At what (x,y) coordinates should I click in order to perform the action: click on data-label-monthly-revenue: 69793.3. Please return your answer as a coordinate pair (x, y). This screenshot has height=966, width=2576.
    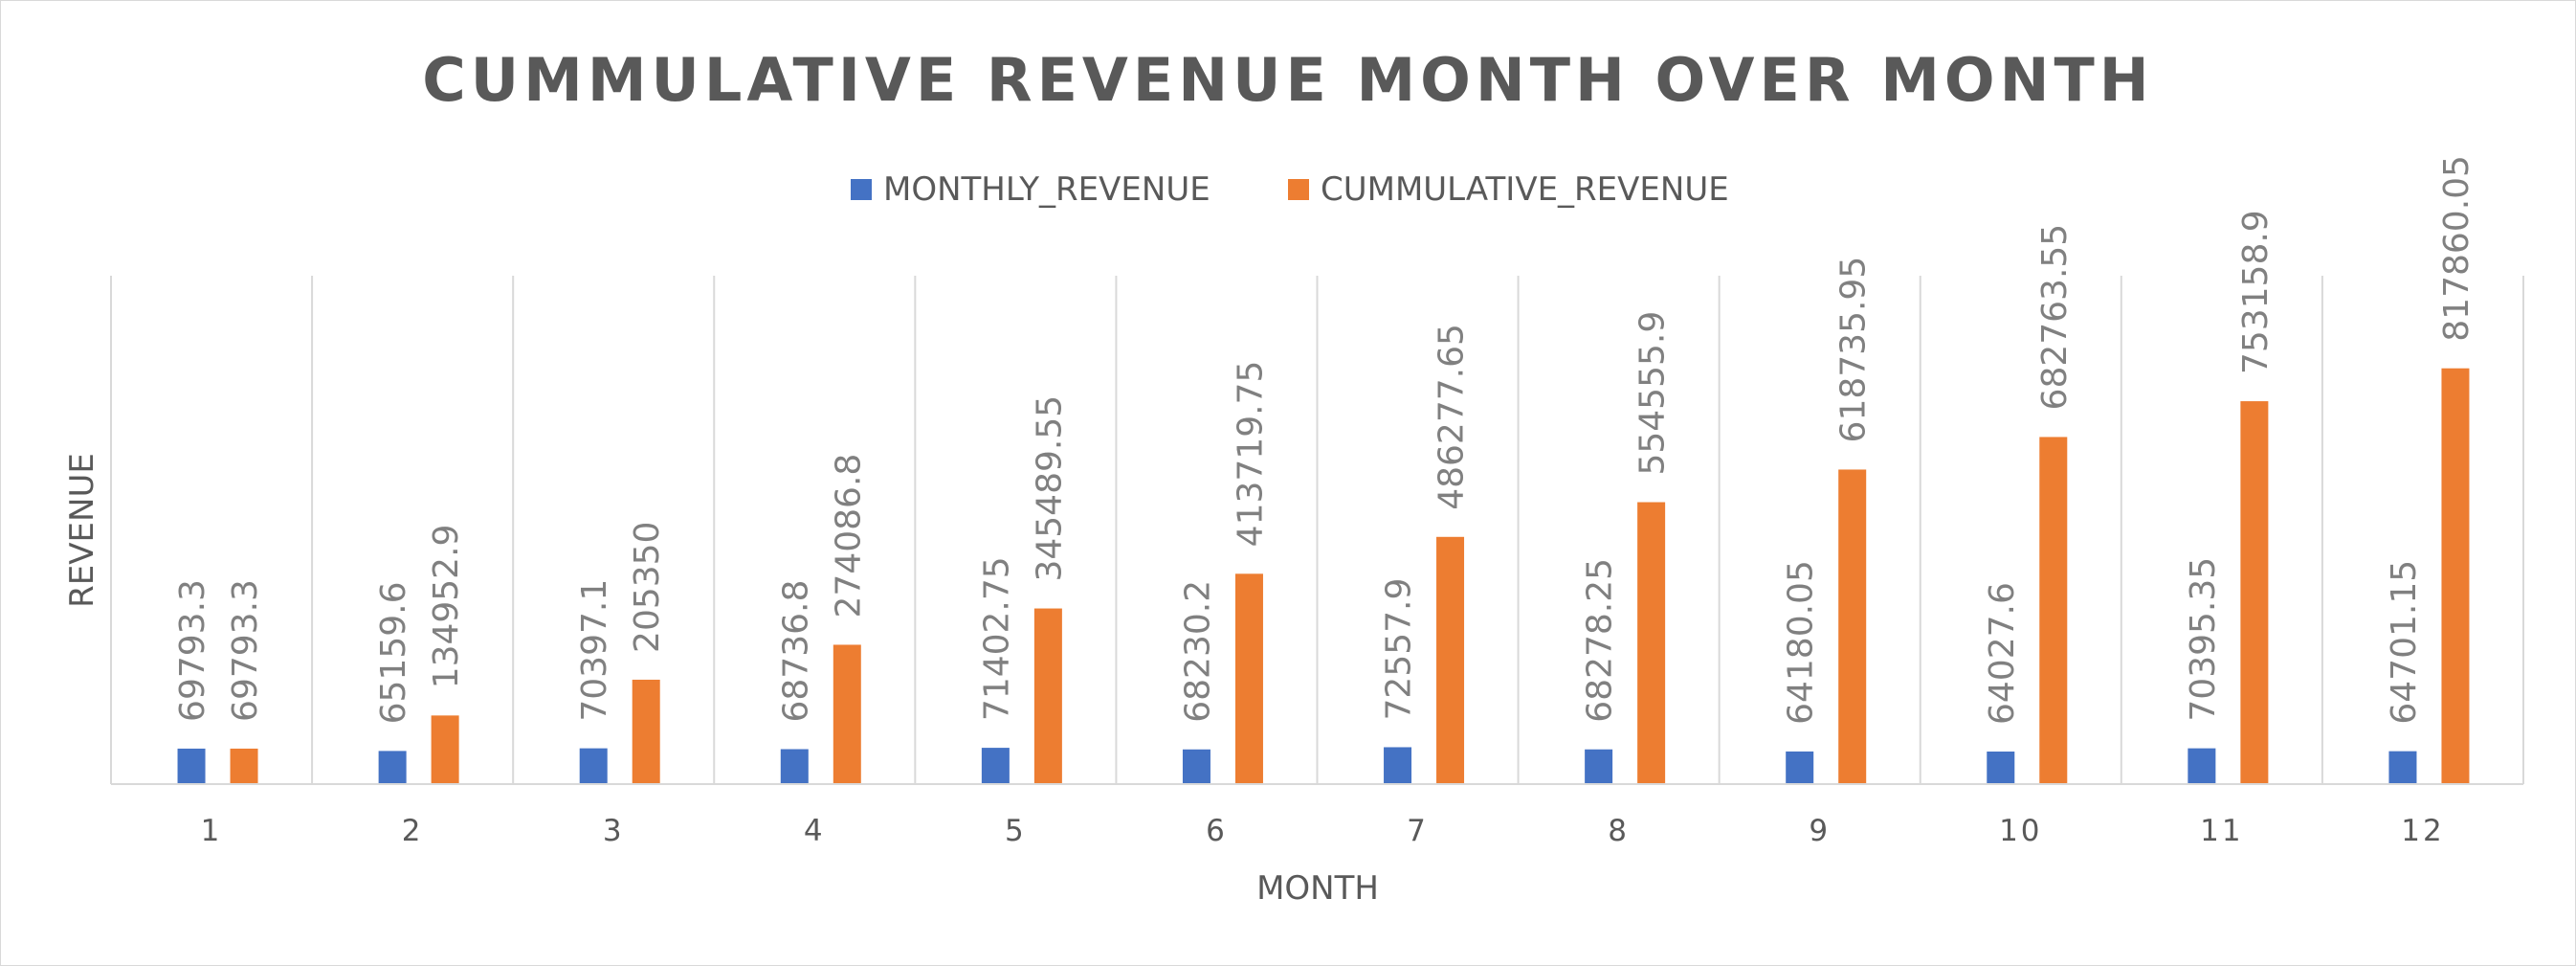
    Looking at the image, I should click on (192, 651).